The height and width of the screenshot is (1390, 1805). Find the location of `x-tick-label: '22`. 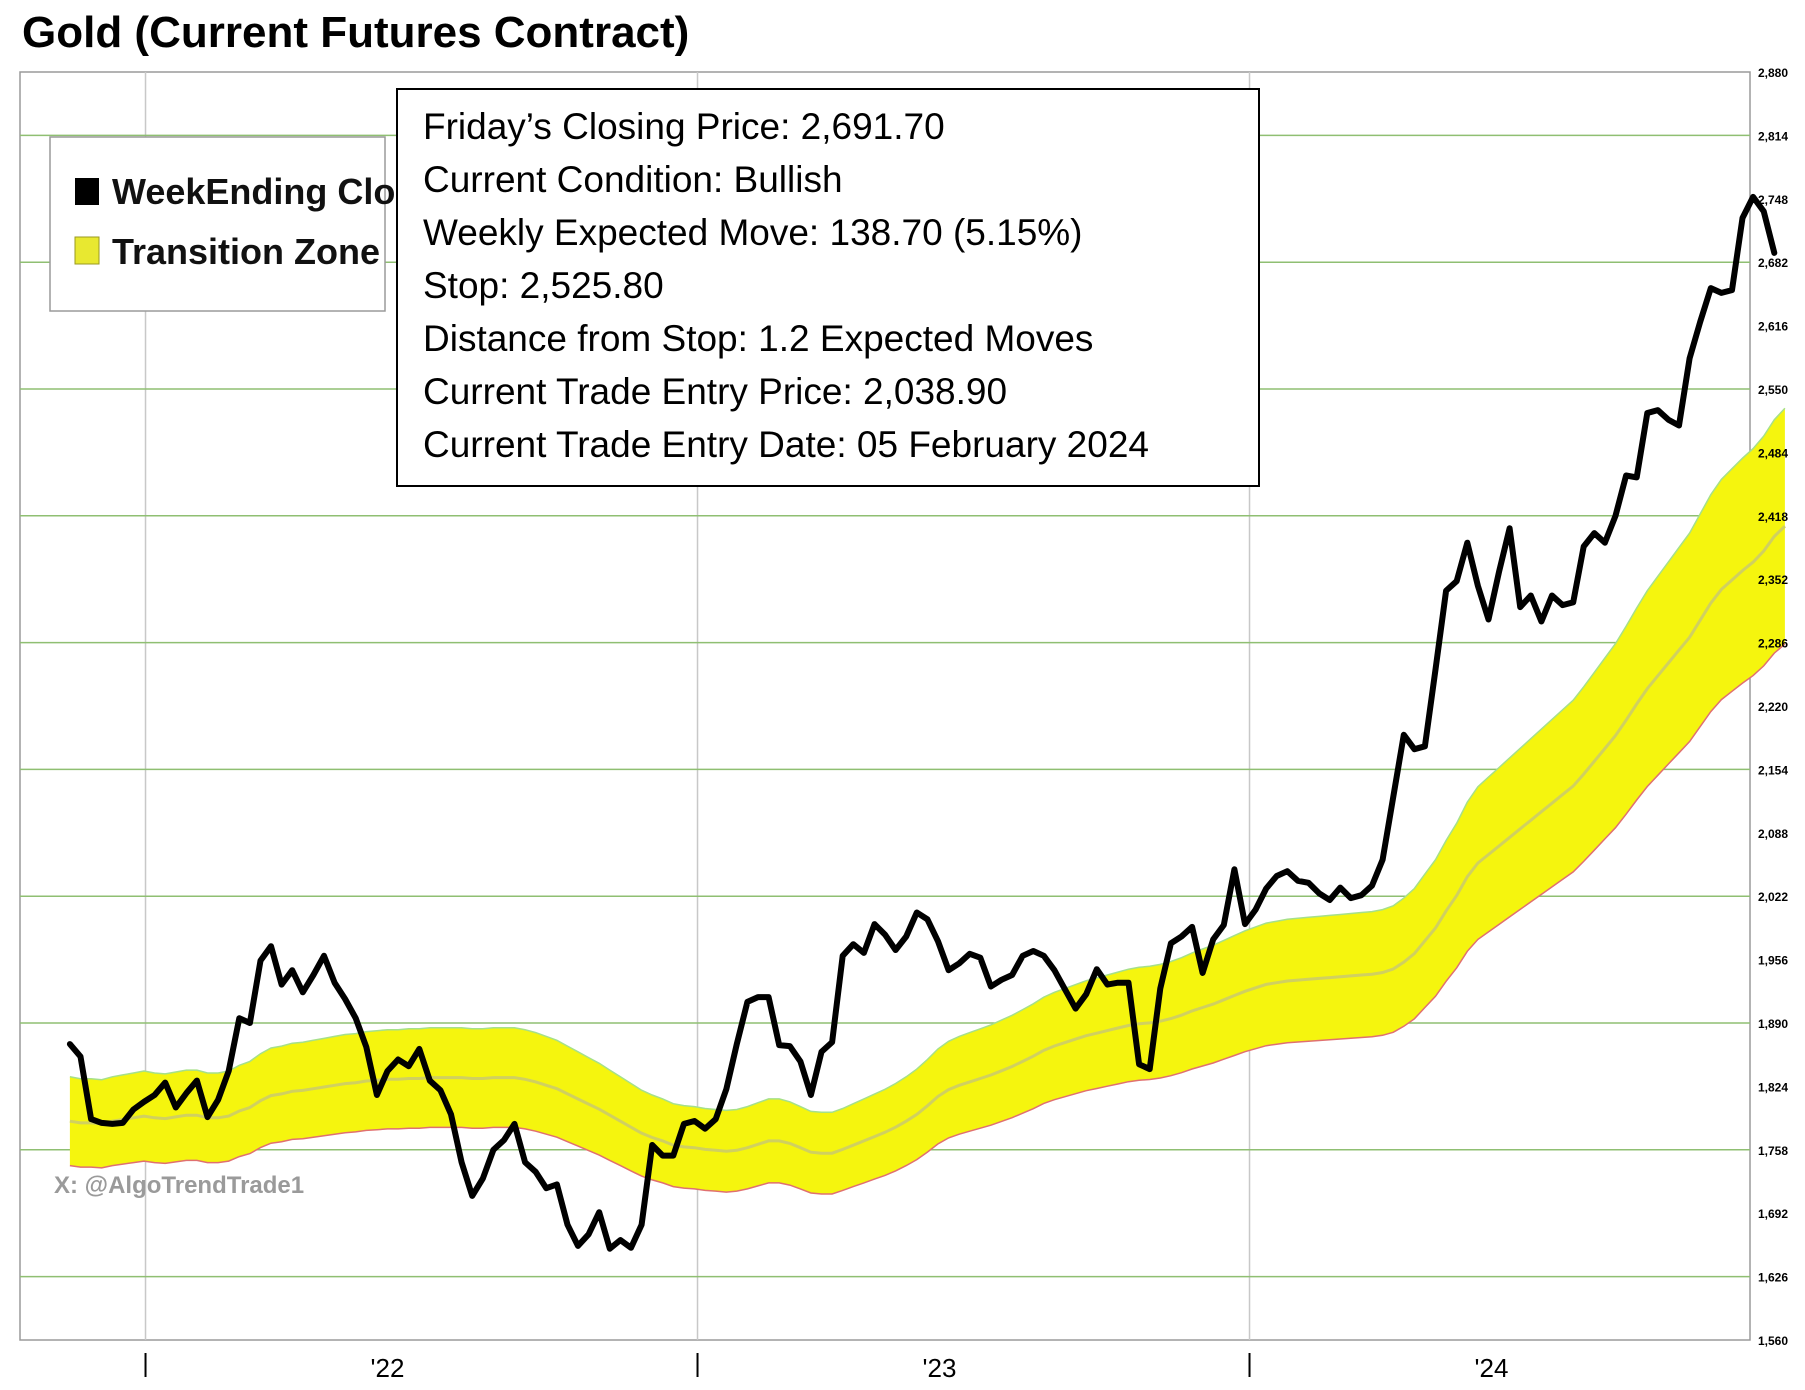

x-tick-label: '22 is located at coordinates (388, 1368).